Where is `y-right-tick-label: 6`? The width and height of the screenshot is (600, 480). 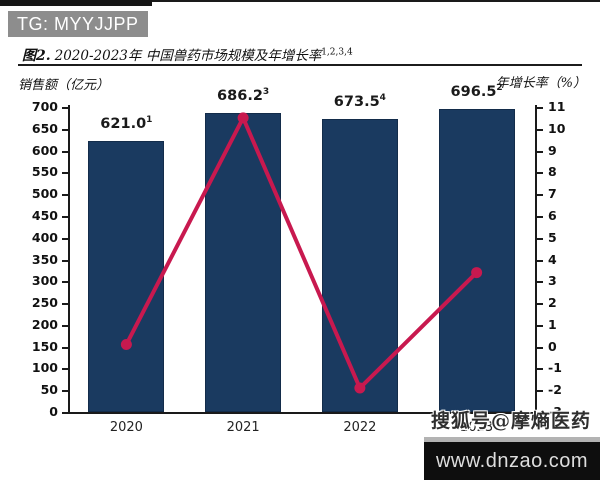 y-right-tick-label: 6 is located at coordinates (552, 215).